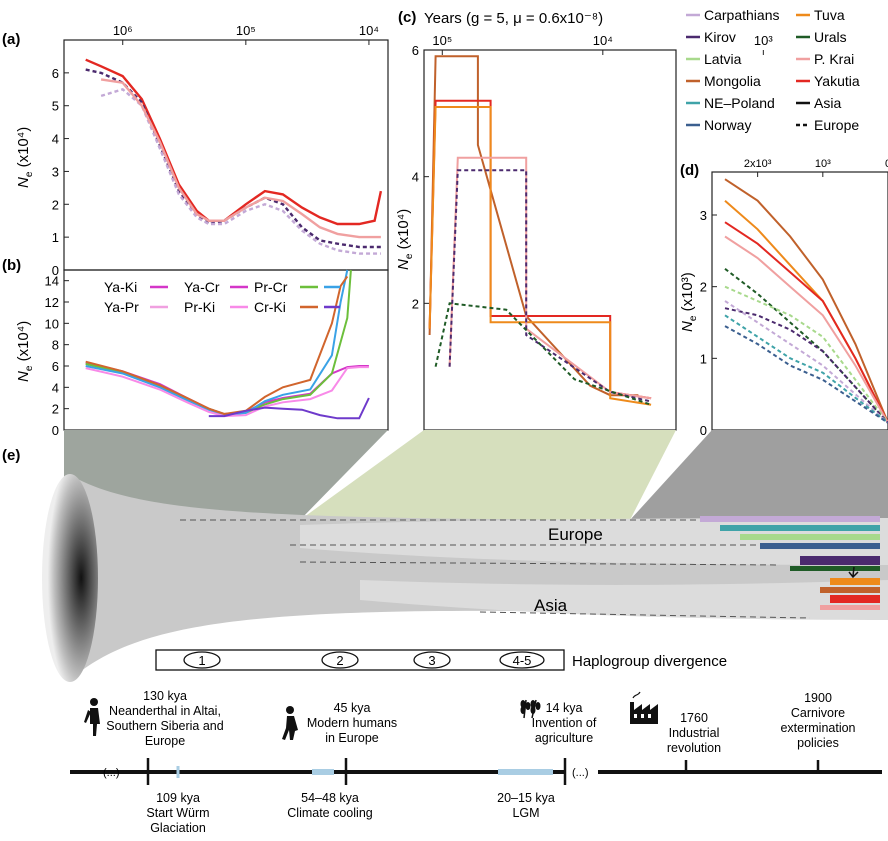 This screenshot has width=888, height=841. I want to click on series-c-kirov, so click(550, 286).